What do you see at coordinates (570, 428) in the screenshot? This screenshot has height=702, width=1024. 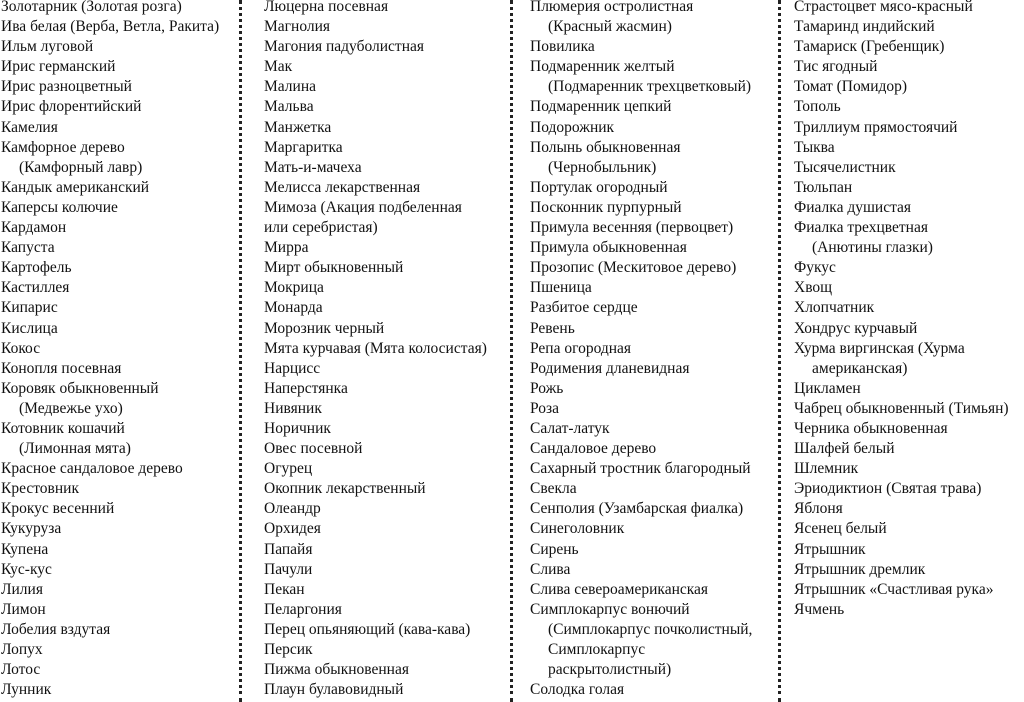 I see `plant-name: Салат-латук` at bounding box center [570, 428].